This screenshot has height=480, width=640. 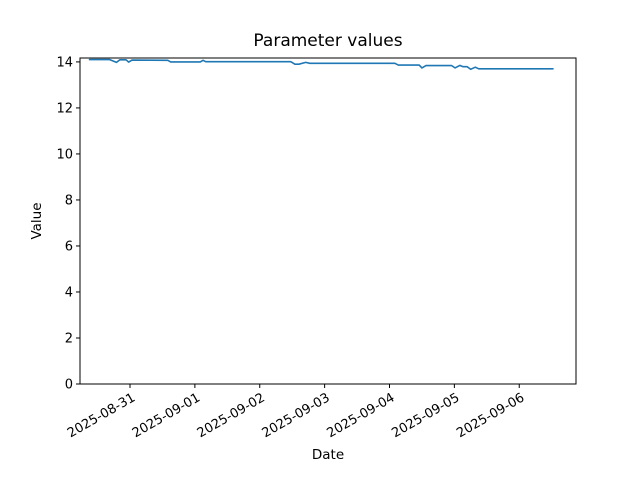 What do you see at coordinates (321, 64) in the screenshot?
I see `data-line` at bounding box center [321, 64].